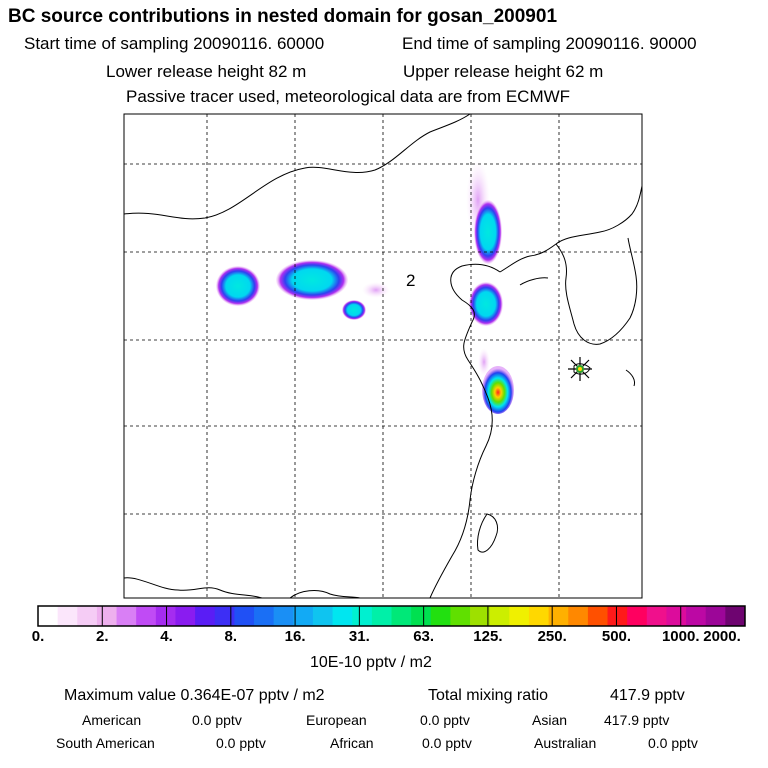  I want to click on plume-small, so click(354, 310).